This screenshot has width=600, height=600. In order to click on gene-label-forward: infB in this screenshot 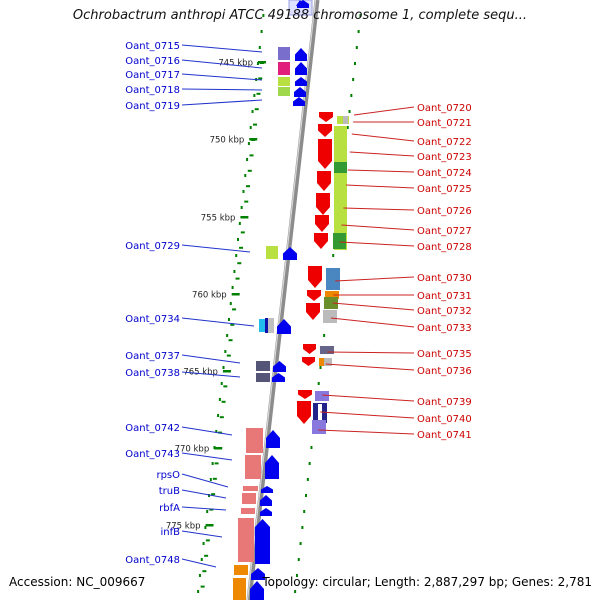, I will do `click(171, 532)`.